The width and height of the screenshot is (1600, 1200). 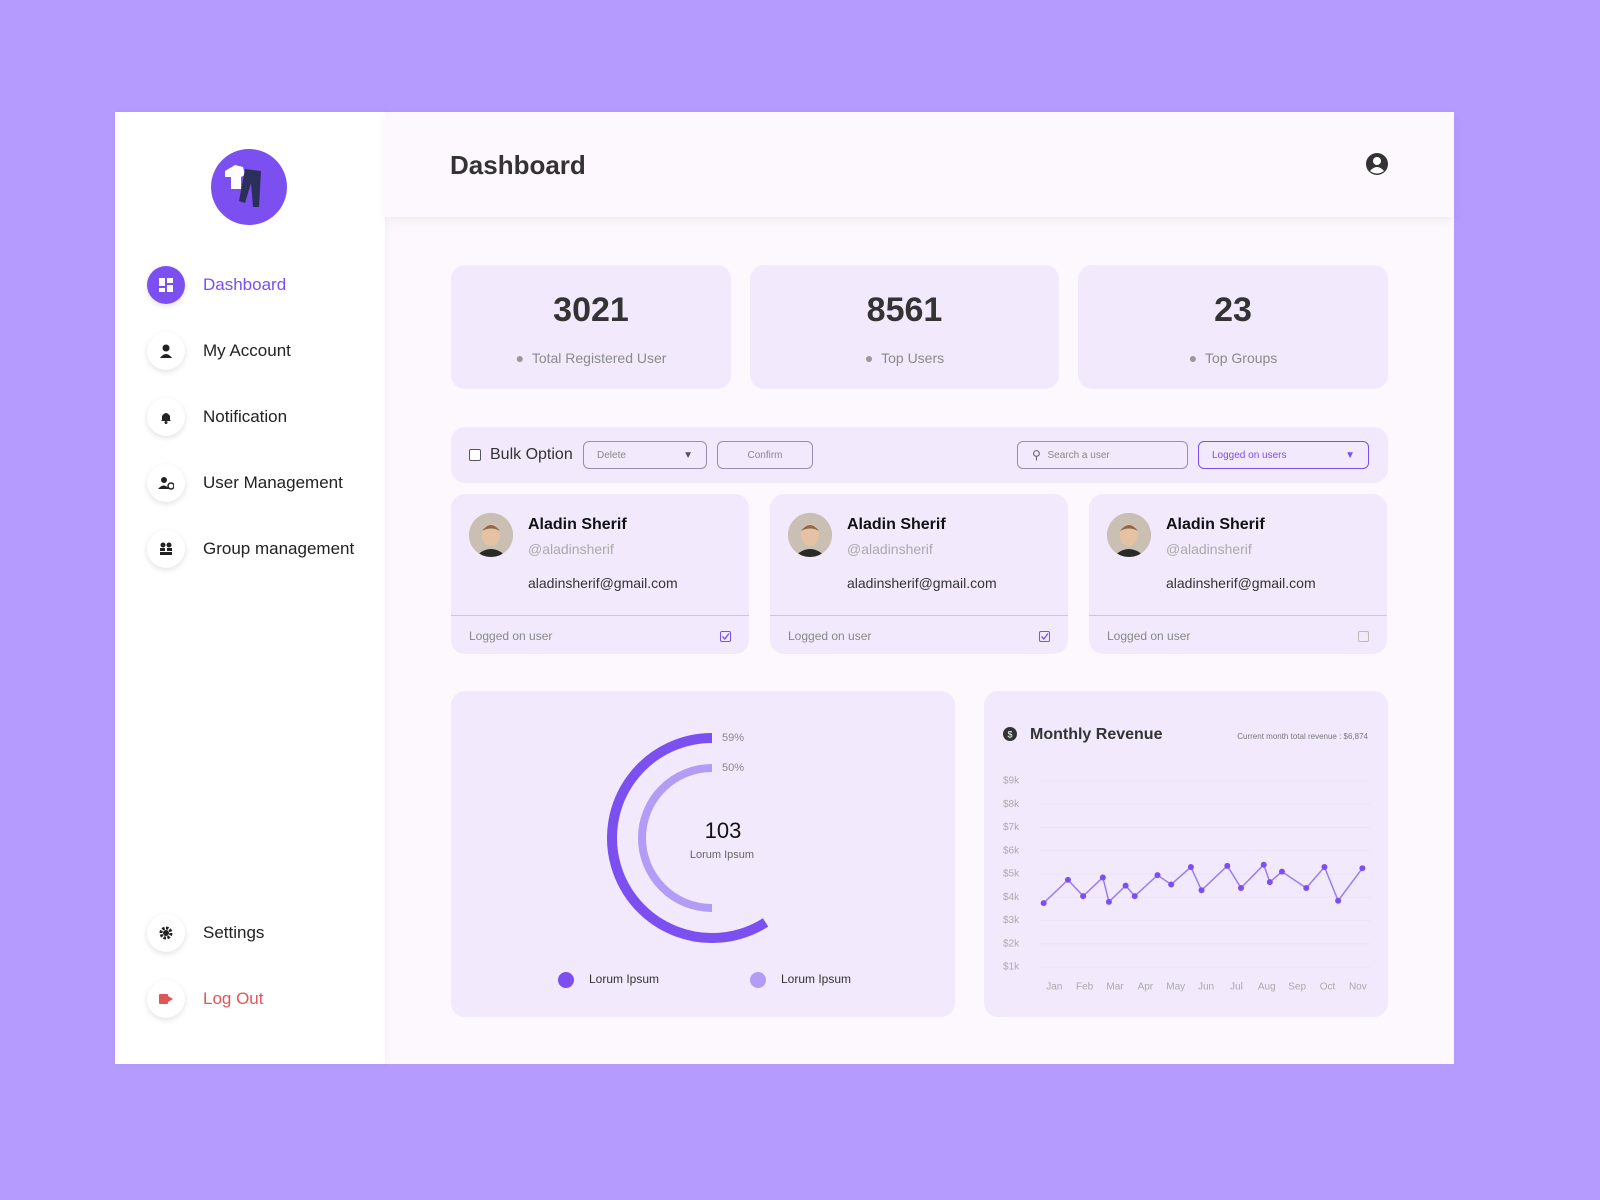 What do you see at coordinates (247, 350) in the screenshot?
I see `nav-item: My Account` at bounding box center [247, 350].